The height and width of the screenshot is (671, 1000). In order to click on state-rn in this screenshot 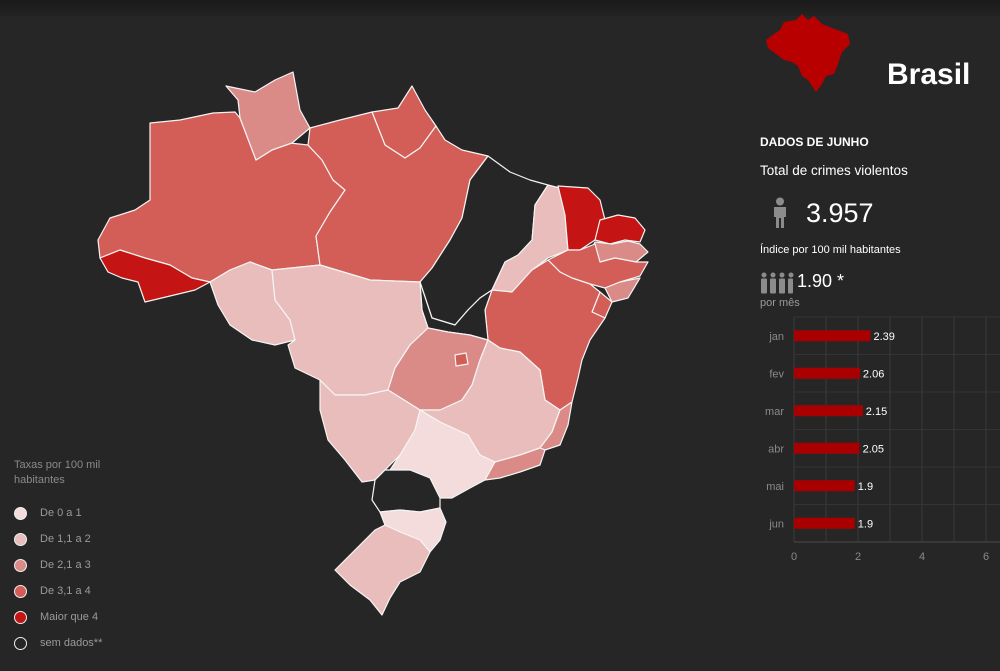, I will do `click(620, 229)`.